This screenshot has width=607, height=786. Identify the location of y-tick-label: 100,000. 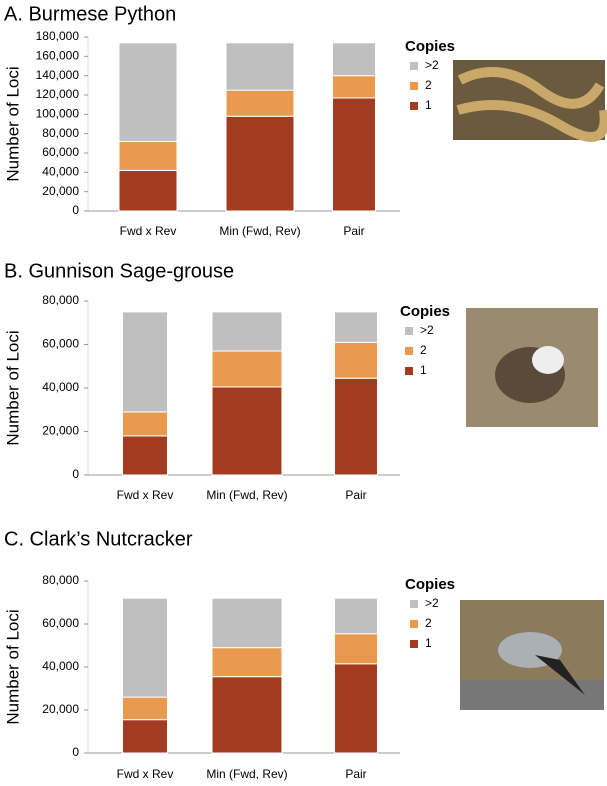
(58, 114).